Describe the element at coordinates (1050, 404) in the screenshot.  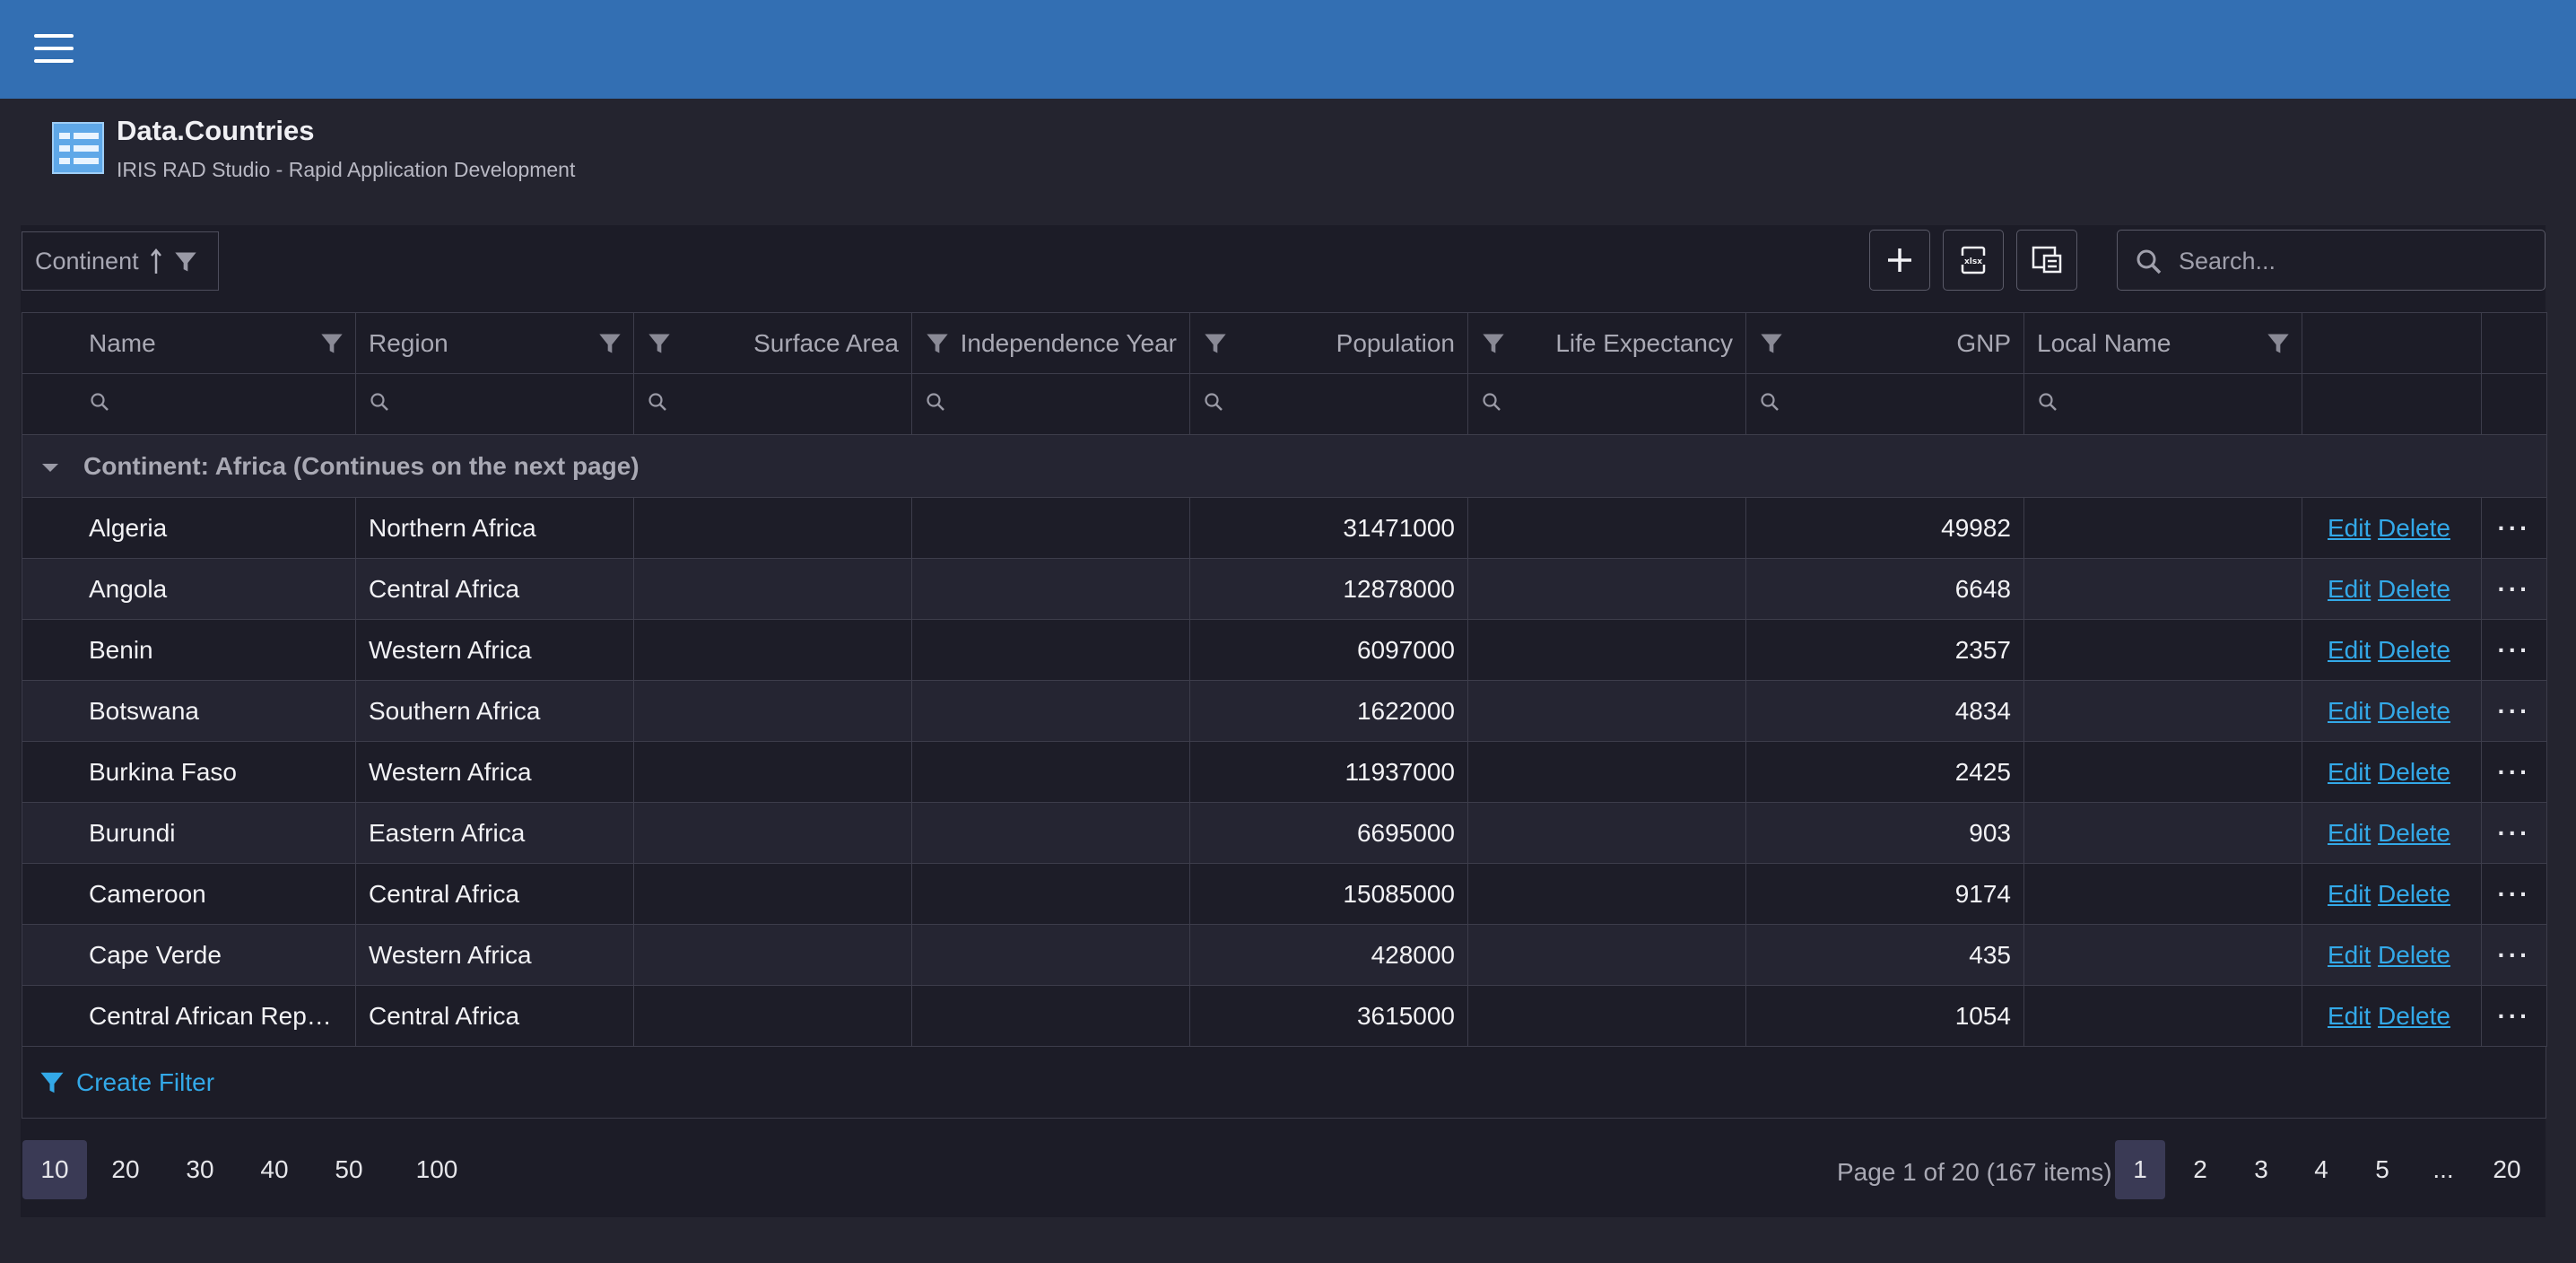
I see `filter-cell-independence-year` at that location.